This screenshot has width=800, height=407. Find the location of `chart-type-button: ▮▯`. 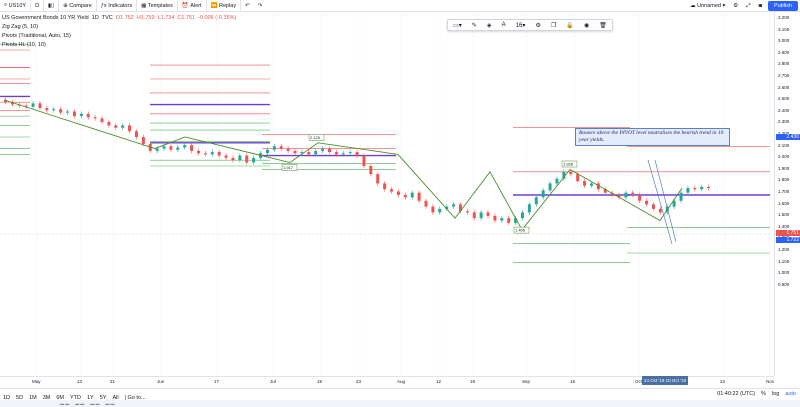

chart-type-button: ▮▯ is located at coordinates (52, 6).